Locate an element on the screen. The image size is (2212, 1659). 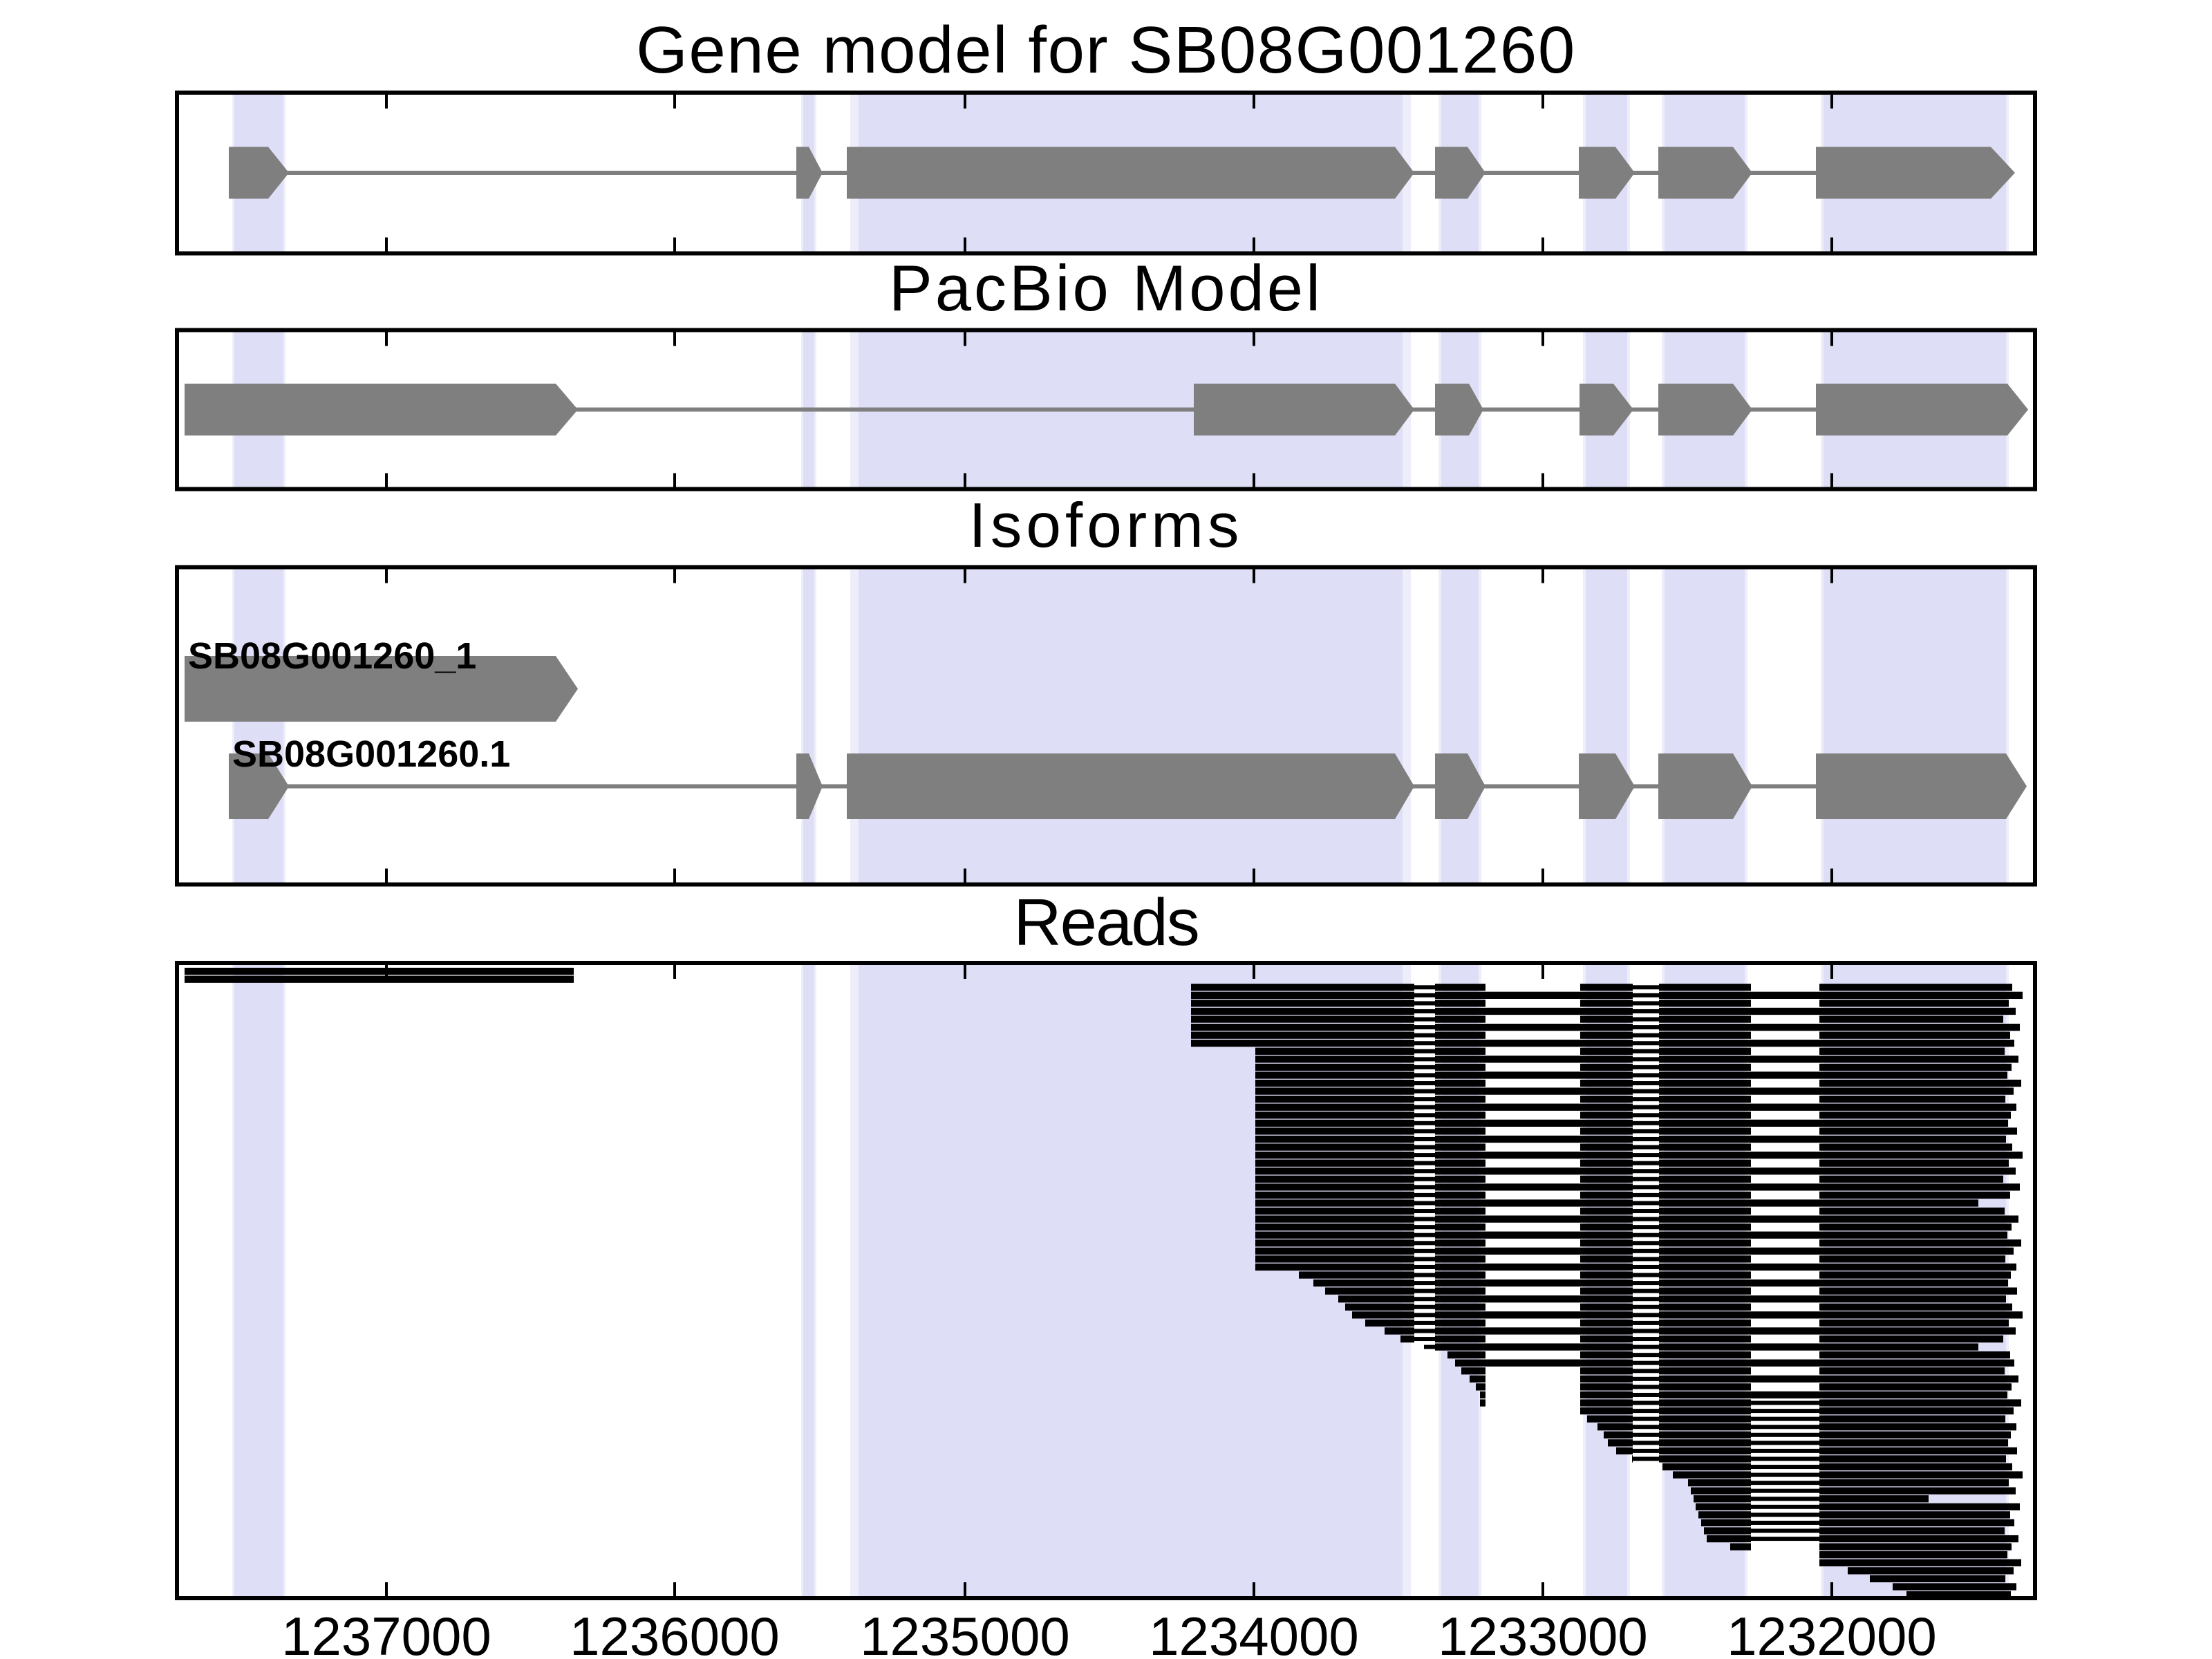
svg-text: 1234000 is located at coordinates (1254, 1633).